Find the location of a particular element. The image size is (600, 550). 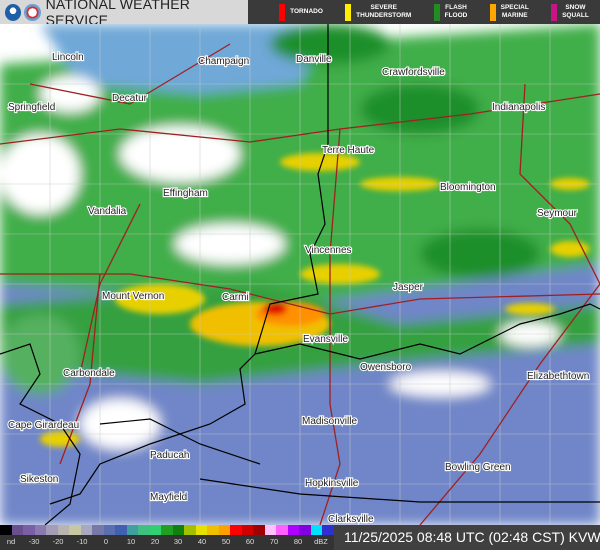

scale-tick: nd is located at coordinates (11, 541).